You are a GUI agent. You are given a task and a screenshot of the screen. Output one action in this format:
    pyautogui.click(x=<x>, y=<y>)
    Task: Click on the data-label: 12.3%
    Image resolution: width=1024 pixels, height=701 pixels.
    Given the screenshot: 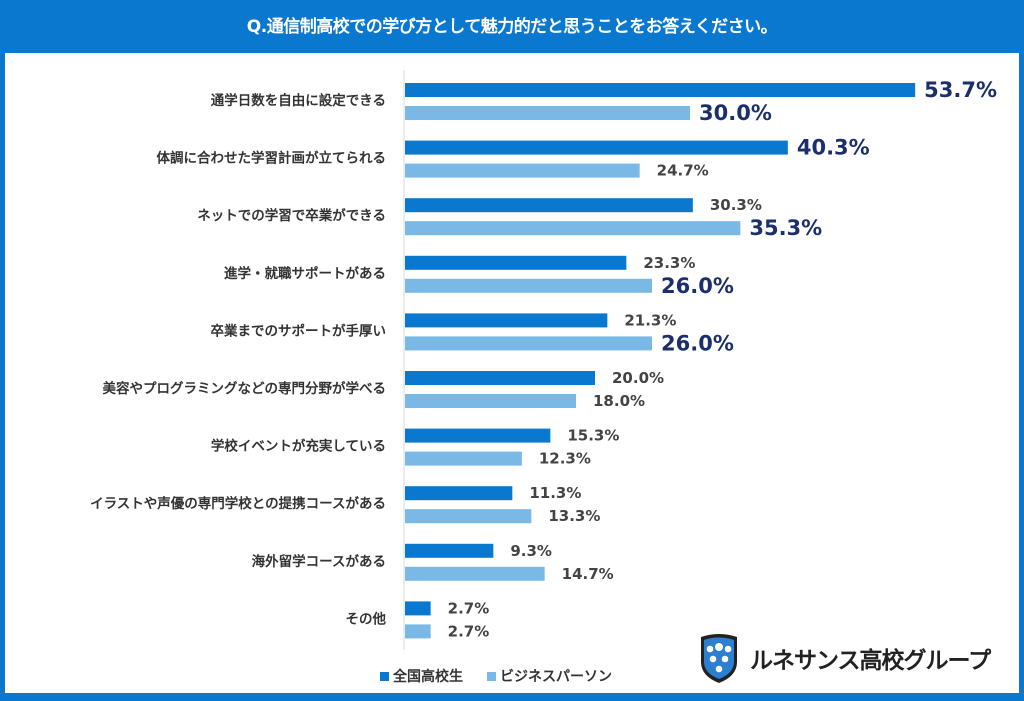 What is the action you would take?
    pyautogui.click(x=565, y=459)
    